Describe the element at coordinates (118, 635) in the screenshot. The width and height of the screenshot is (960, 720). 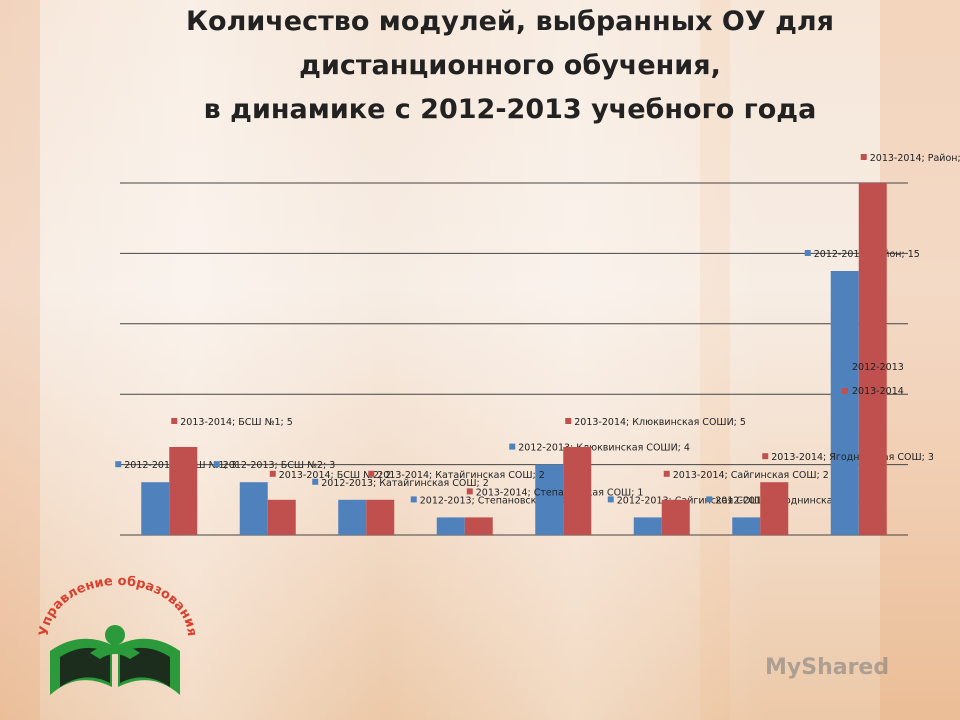
I see `education-department-logo: Управление образования` at that location.